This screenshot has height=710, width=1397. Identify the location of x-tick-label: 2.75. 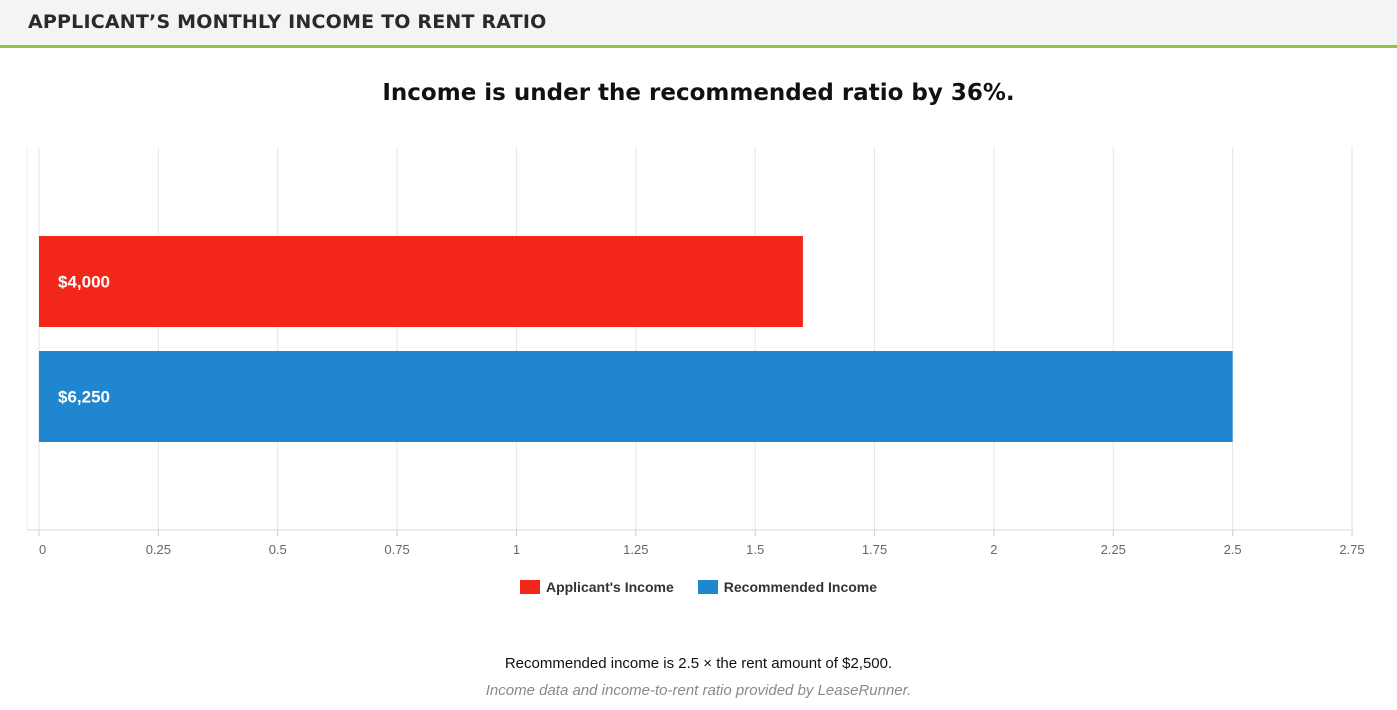
(1351, 549).